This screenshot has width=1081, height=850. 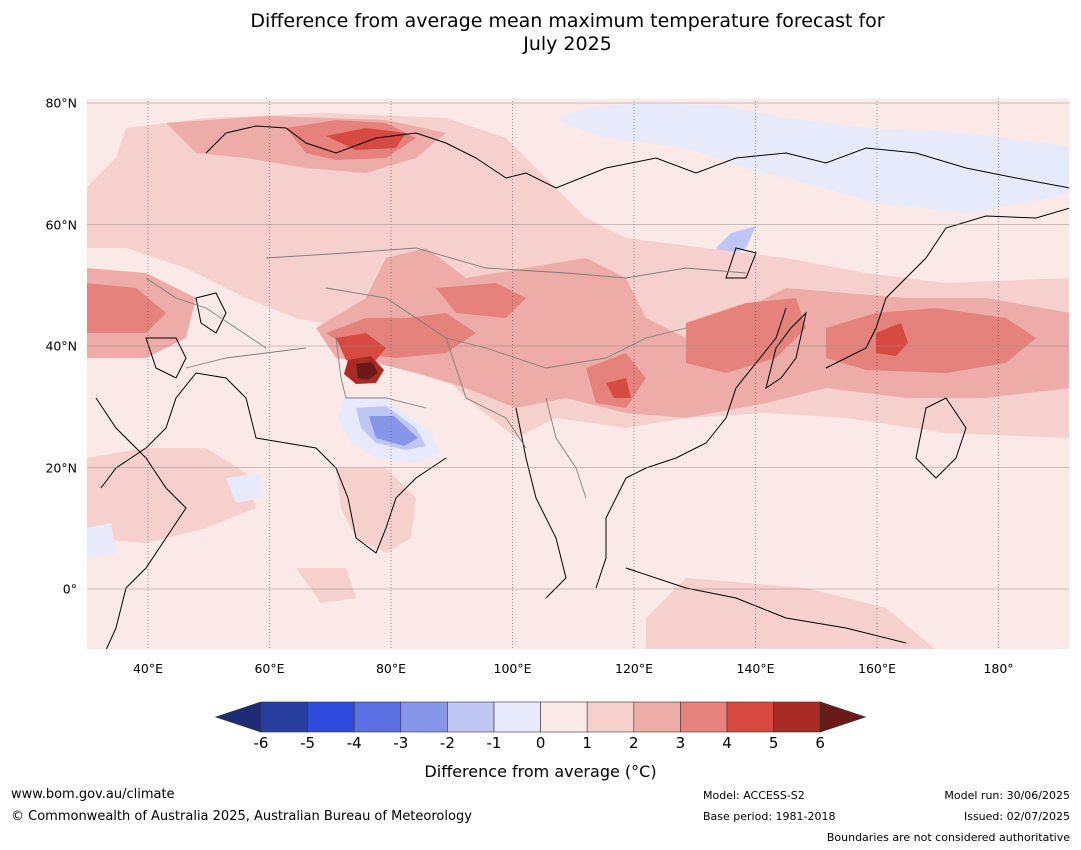 What do you see at coordinates (61, 346) in the screenshot?
I see `latitude-tick-label: 40°N` at bounding box center [61, 346].